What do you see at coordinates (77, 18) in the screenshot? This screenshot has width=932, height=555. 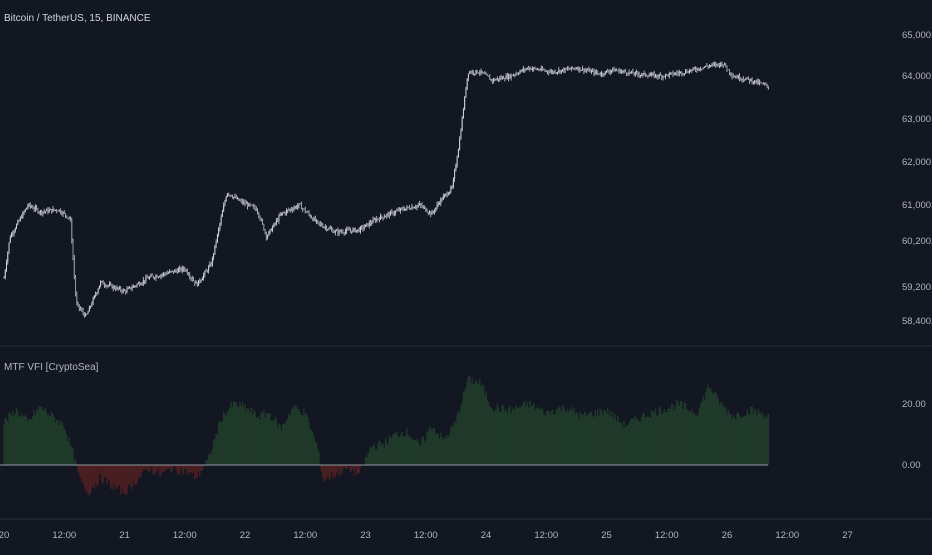 I see `symbol-title: Bitcoin / TetherUS, 15, BINANCE` at bounding box center [77, 18].